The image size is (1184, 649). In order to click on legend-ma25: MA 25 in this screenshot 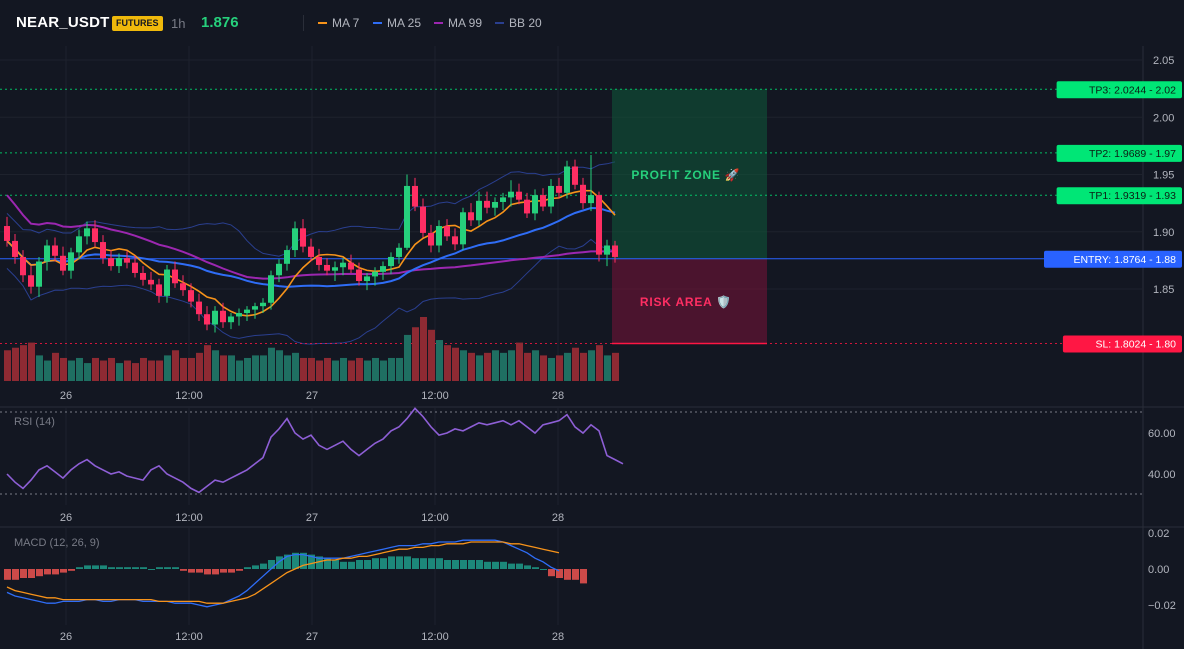, I will do `click(397, 23)`.